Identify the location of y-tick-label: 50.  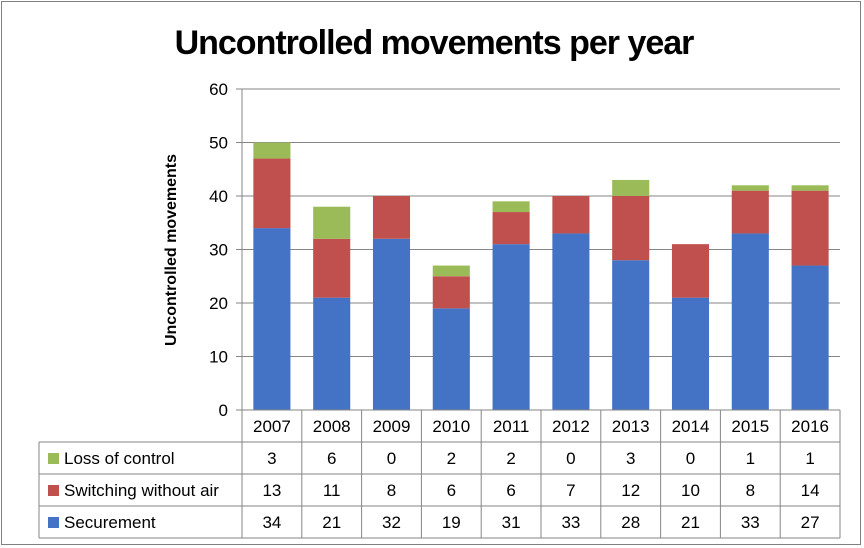
(218, 143).